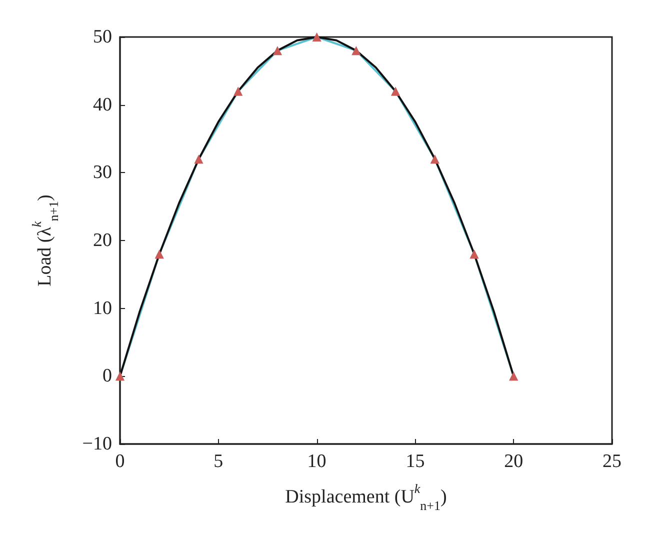 This screenshot has width=660, height=541. Describe the element at coordinates (97, 444) in the screenshot. I see `y-tick-label: −10` at that location.